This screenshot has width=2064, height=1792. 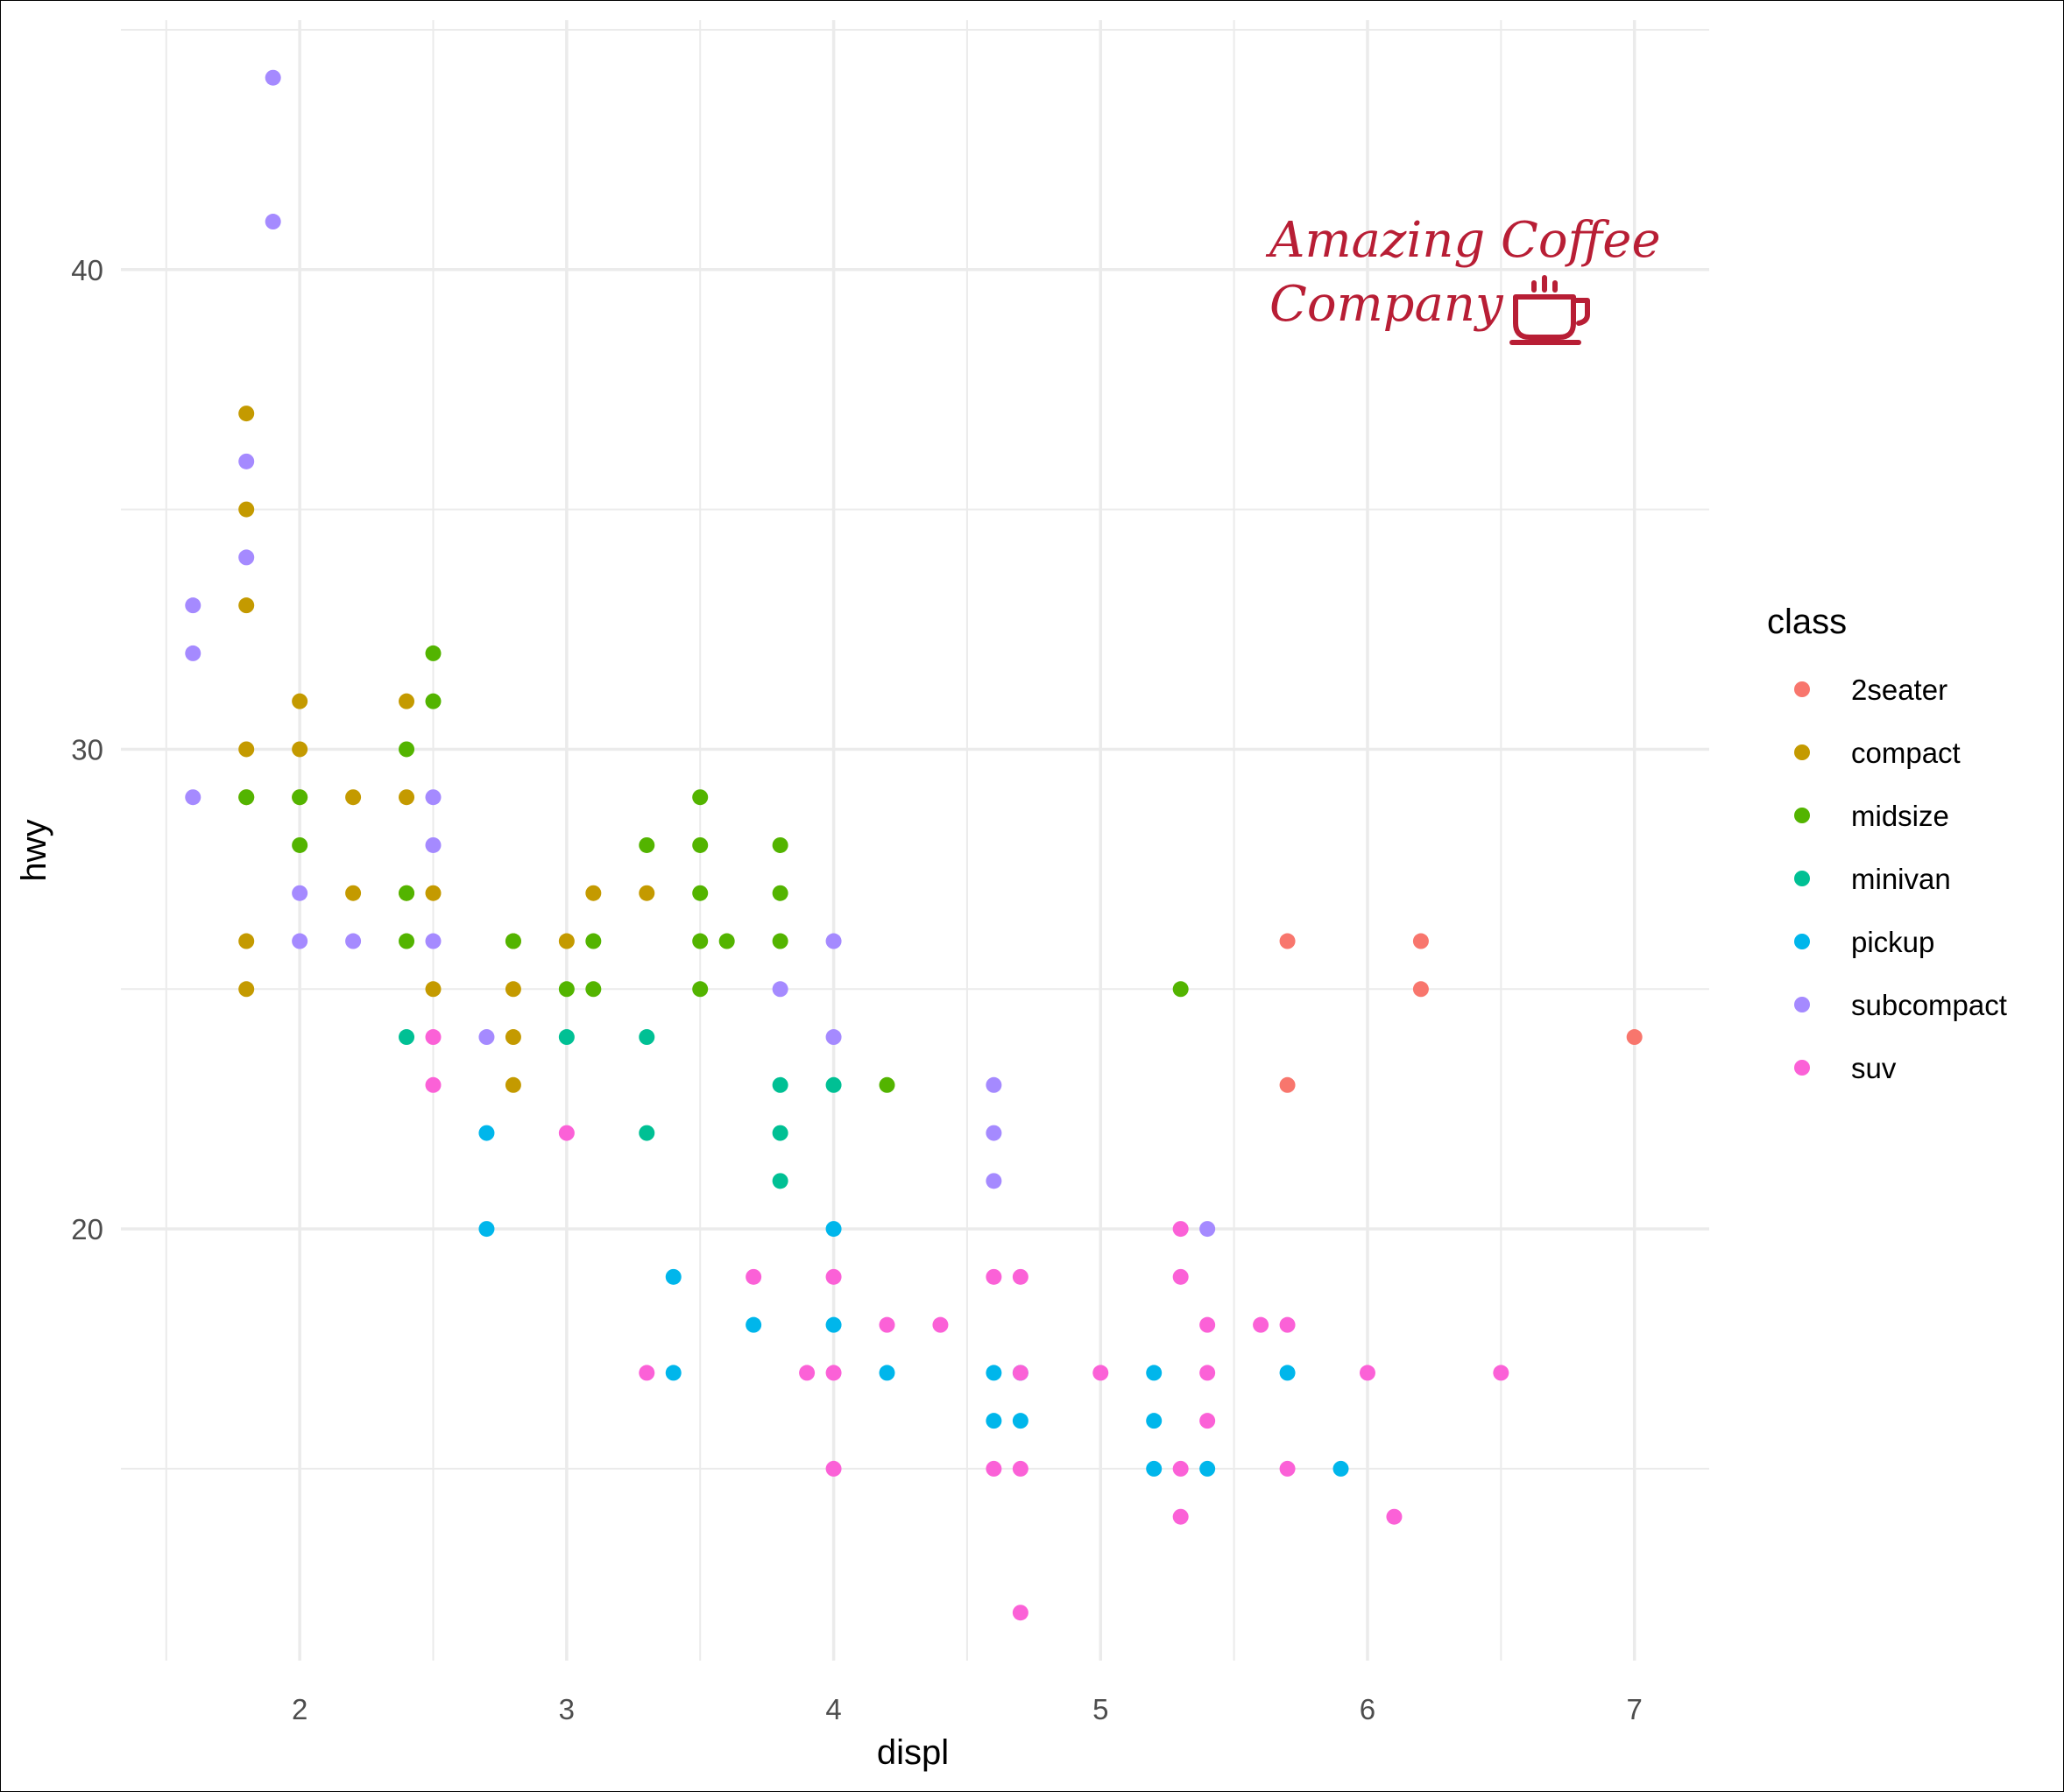 What do you see at coordinates (1893, 942) in the screenshot?
I see `legend-label-pickup: pickup` at bounding box center [1893, 942].